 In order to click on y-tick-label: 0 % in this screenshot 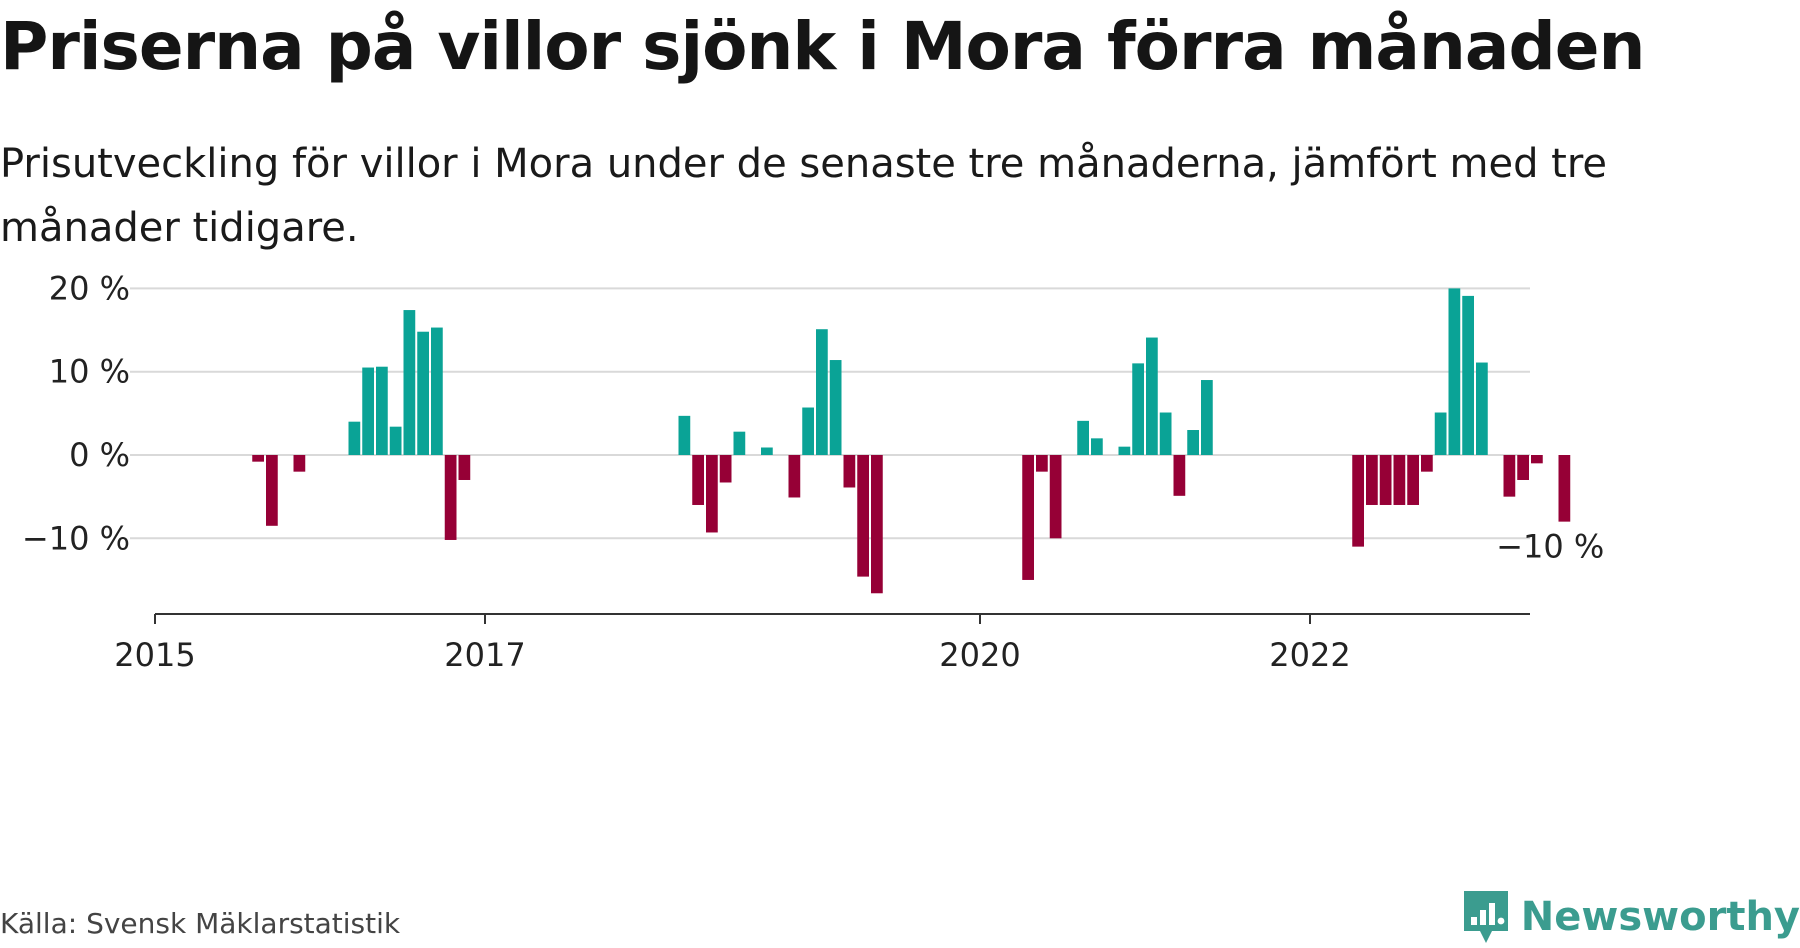, I will do `click(99, 455)`.